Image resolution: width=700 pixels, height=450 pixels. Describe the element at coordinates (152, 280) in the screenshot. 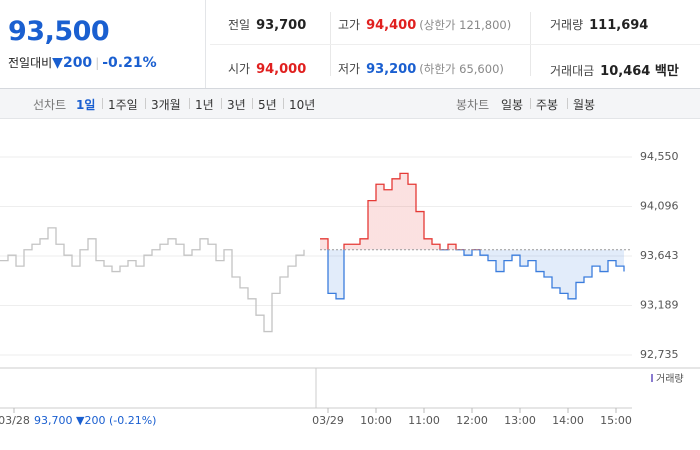

I see `price-line` at that location.